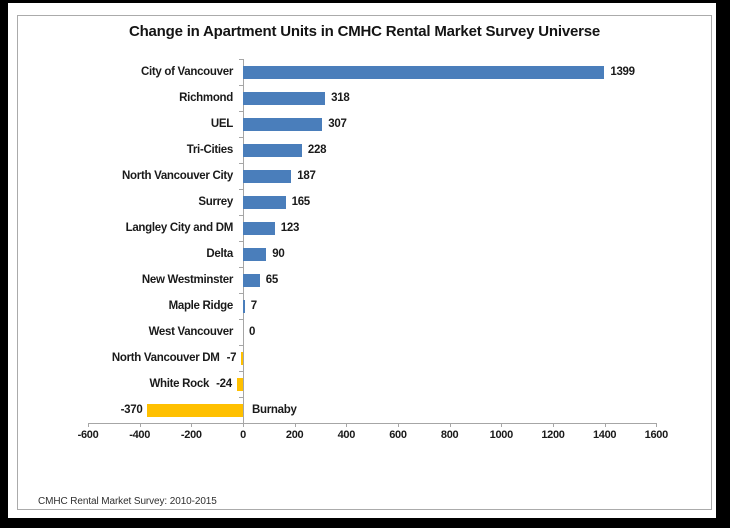 This screenshot has height=528, width=730. Describe the element at coordinates (398, 435) in the screenshot. I see `x-axis-tick-label: 600` at that location.